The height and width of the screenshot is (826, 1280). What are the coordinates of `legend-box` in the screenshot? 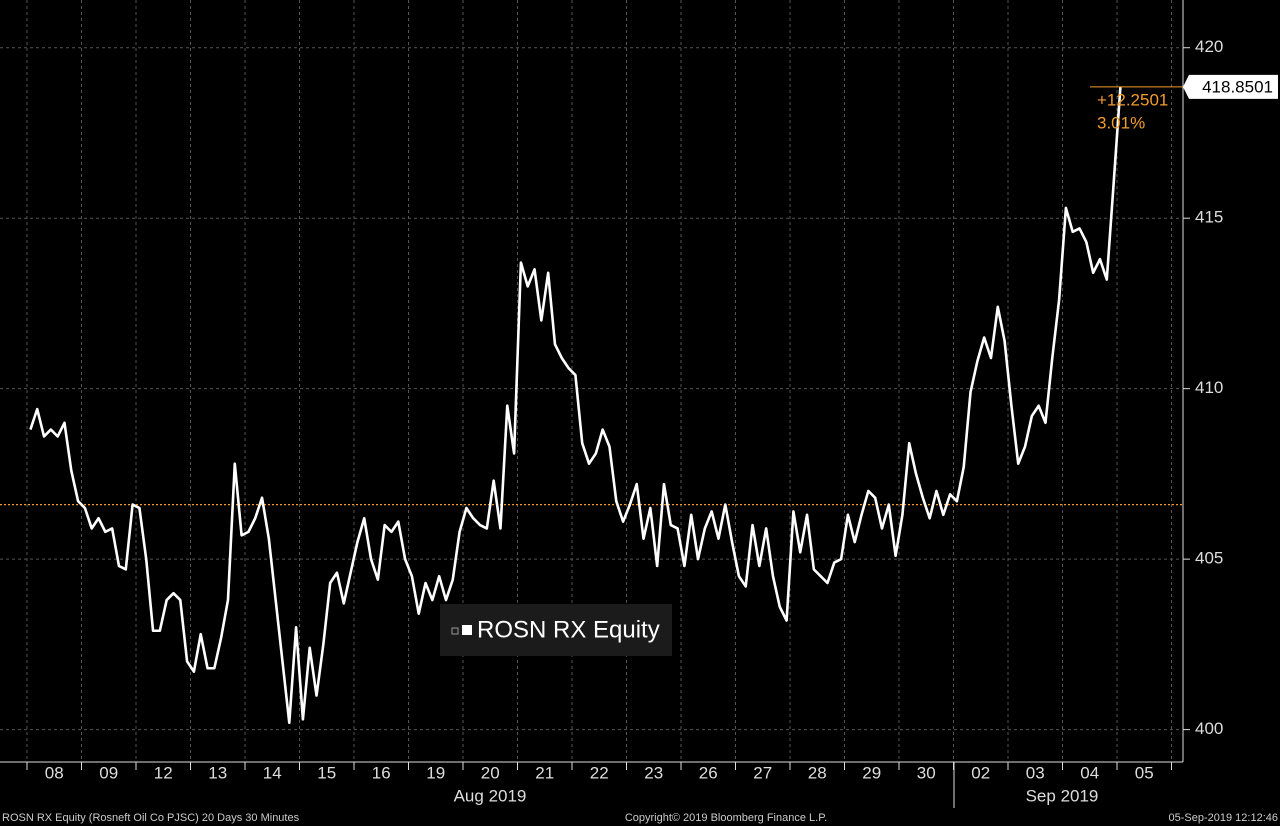 It's located at (556, 630).